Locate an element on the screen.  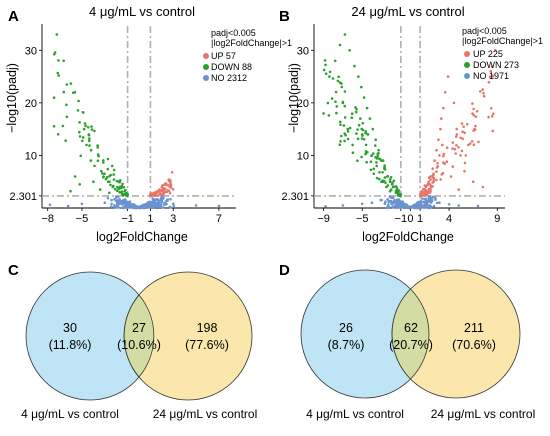
panel-a-x-tick-label: 3 is located at coordinates (173, 219).